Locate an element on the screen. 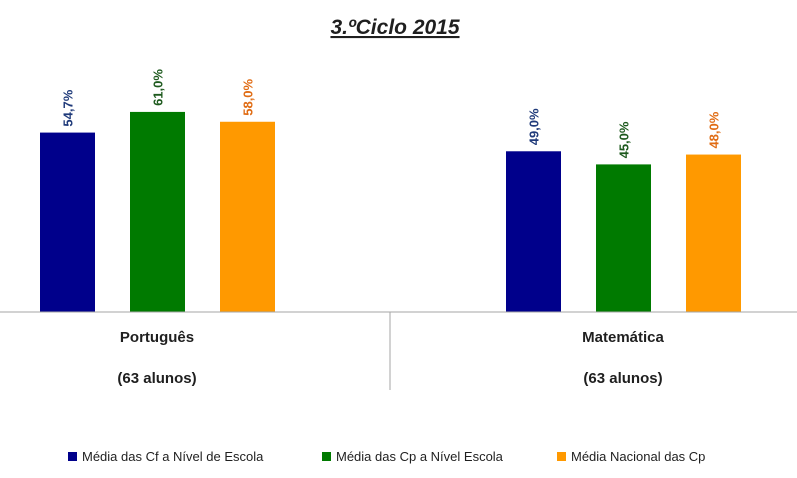 Image resolution: width=797 pixels, height=478 pixels. bar-matematica-cf-escola is located at coordinates (533, 231).